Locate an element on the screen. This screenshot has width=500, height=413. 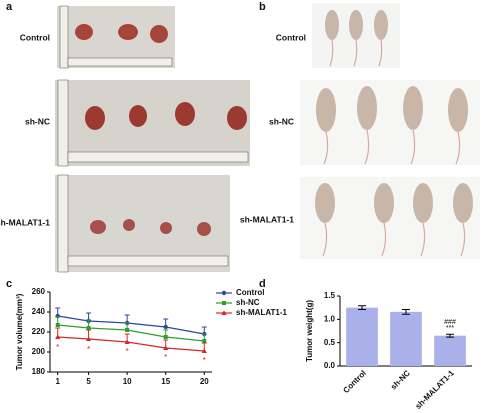
x-tick-label: 20 is located at coordinates (204, 381).